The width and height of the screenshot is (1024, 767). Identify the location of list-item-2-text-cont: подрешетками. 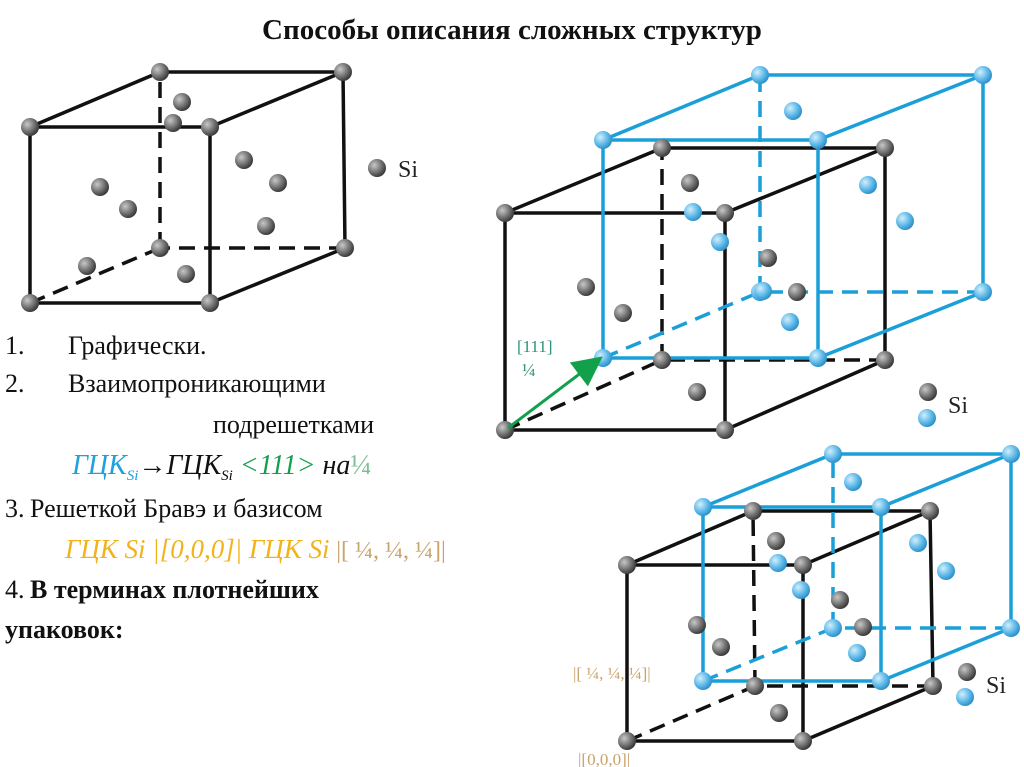
(294, 424).